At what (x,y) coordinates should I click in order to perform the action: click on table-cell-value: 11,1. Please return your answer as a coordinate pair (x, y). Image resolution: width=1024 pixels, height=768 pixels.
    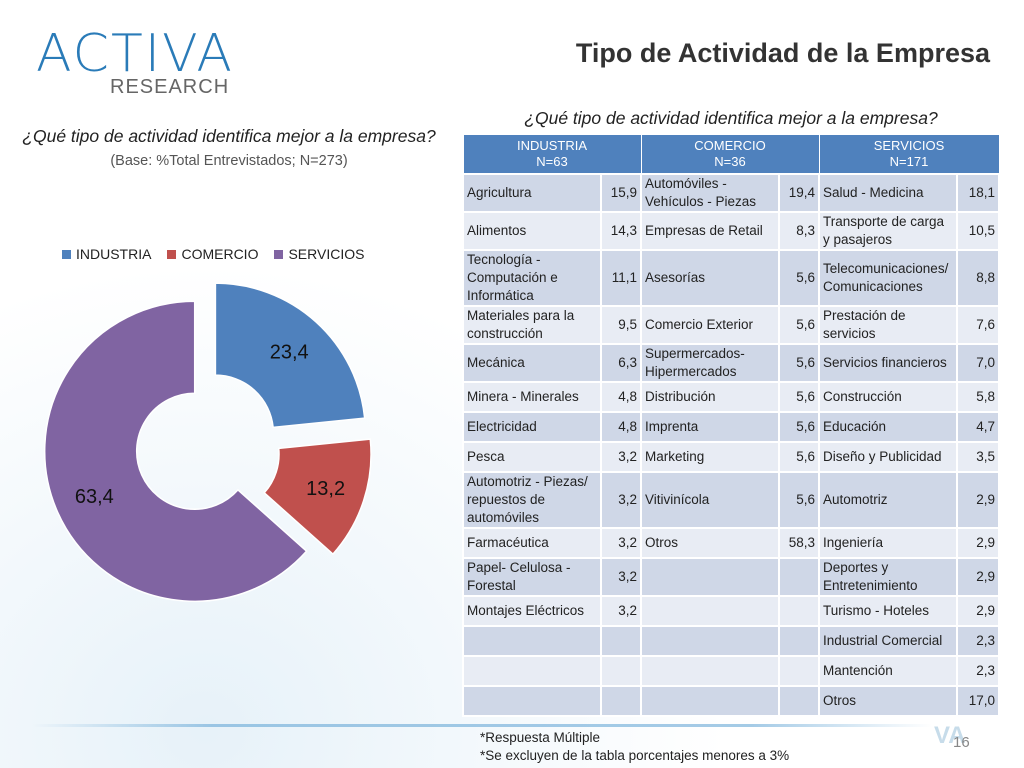
    Looking at the image, I should click on (621, 278).